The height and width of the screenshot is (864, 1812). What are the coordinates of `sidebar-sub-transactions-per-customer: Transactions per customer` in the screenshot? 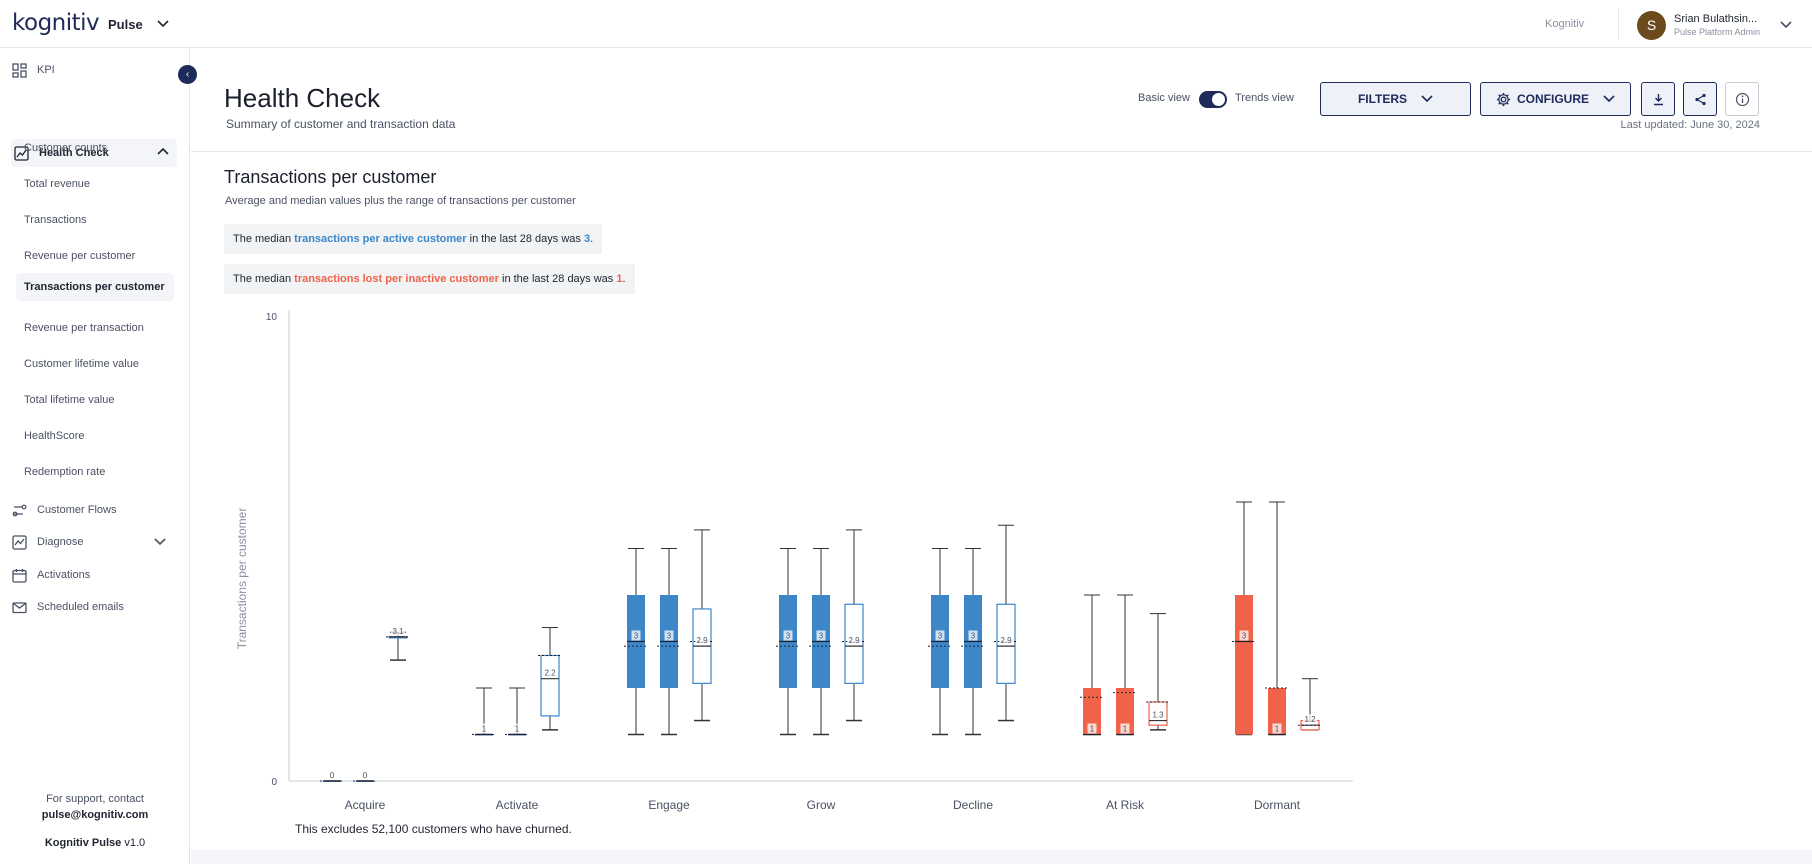 It's located at (95, 287).